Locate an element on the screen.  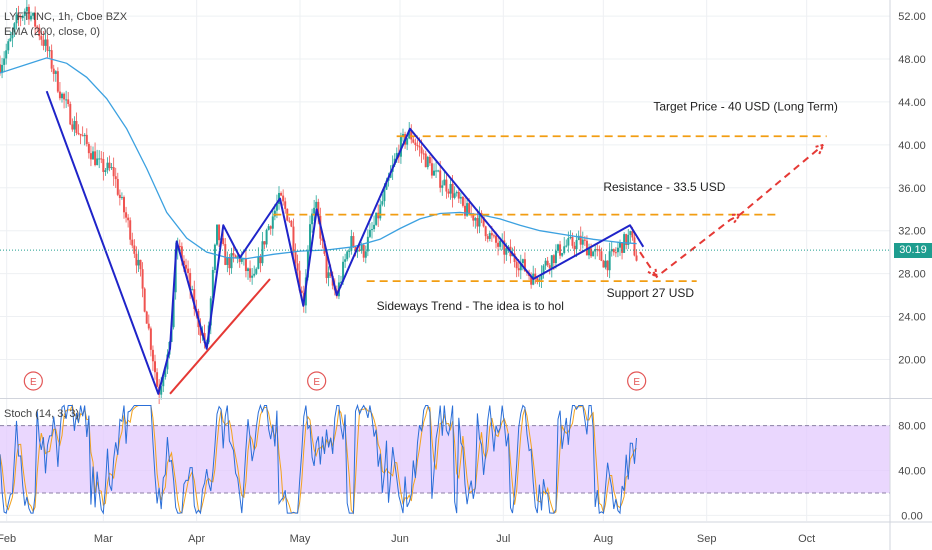
time-tick-label: Jul is located at coordinates (503, 539).